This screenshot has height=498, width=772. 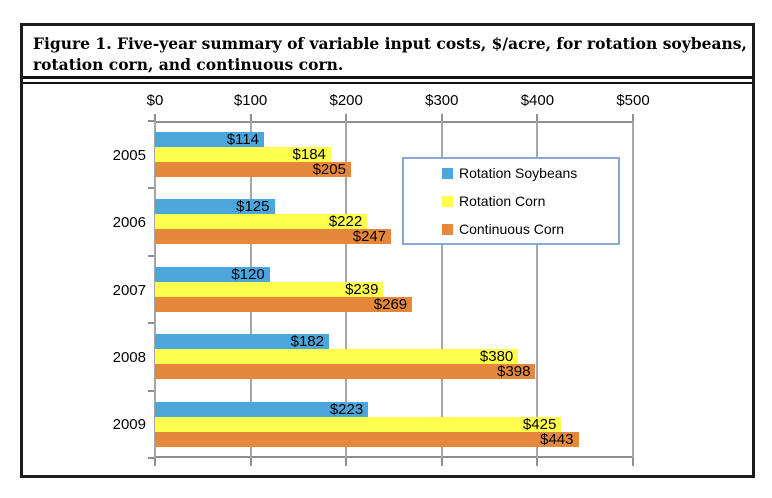 I want to click on bar-value-label: $114, so click(x=242, y=139).